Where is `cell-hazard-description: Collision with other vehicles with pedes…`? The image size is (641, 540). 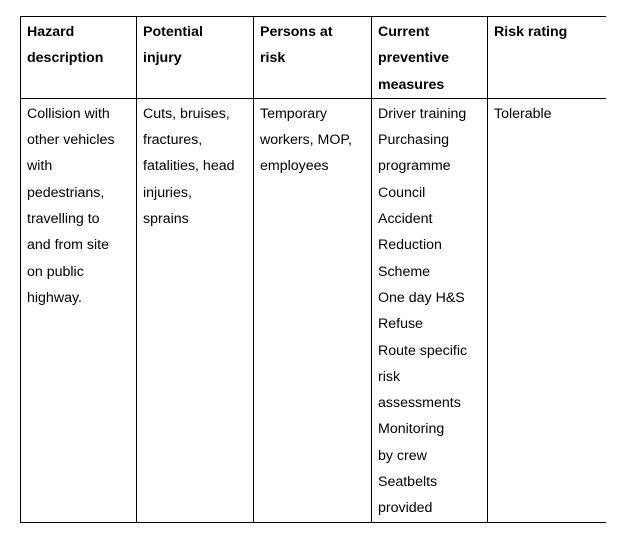
cell-hazard-description: Collision with other vehicles with pedes… is located at coordinates (78, 310).